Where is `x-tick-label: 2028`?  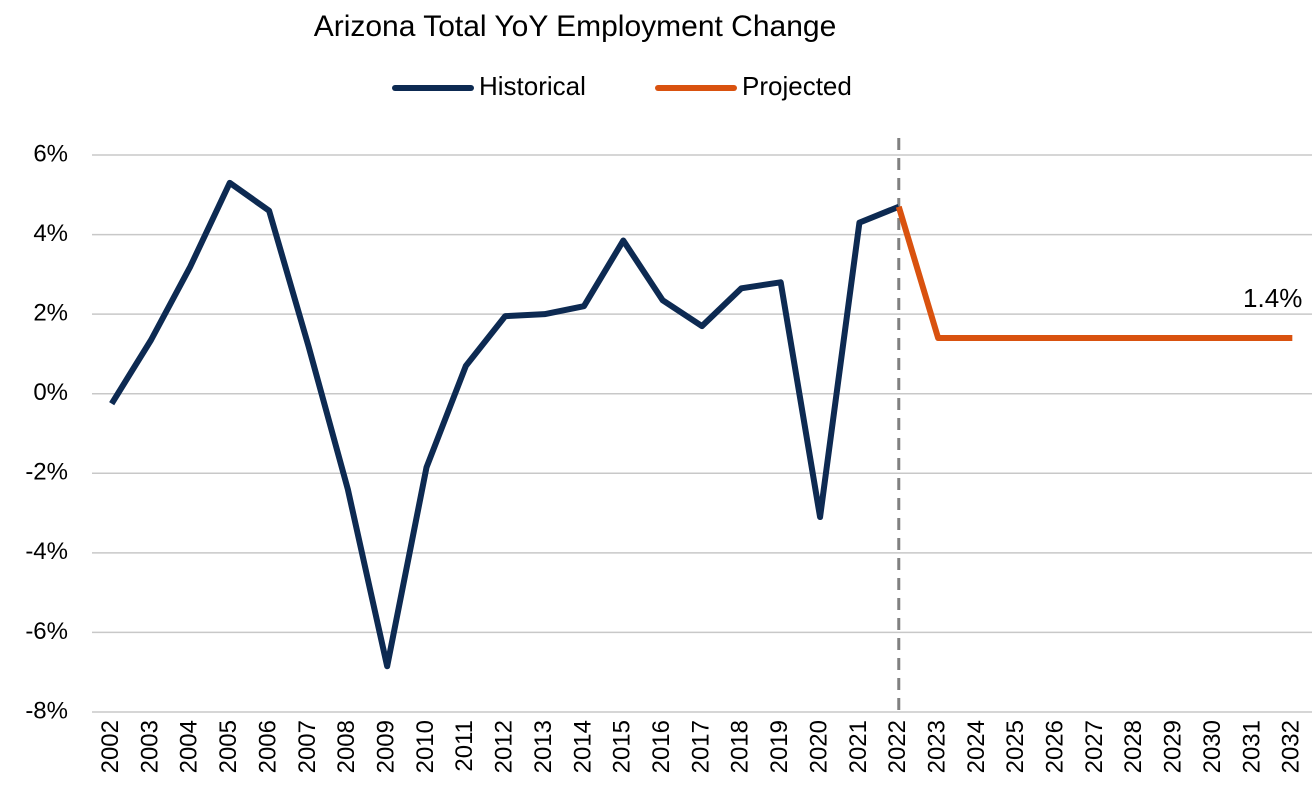
x-tick-label: 2028 is located at coordinates (1133, 746).